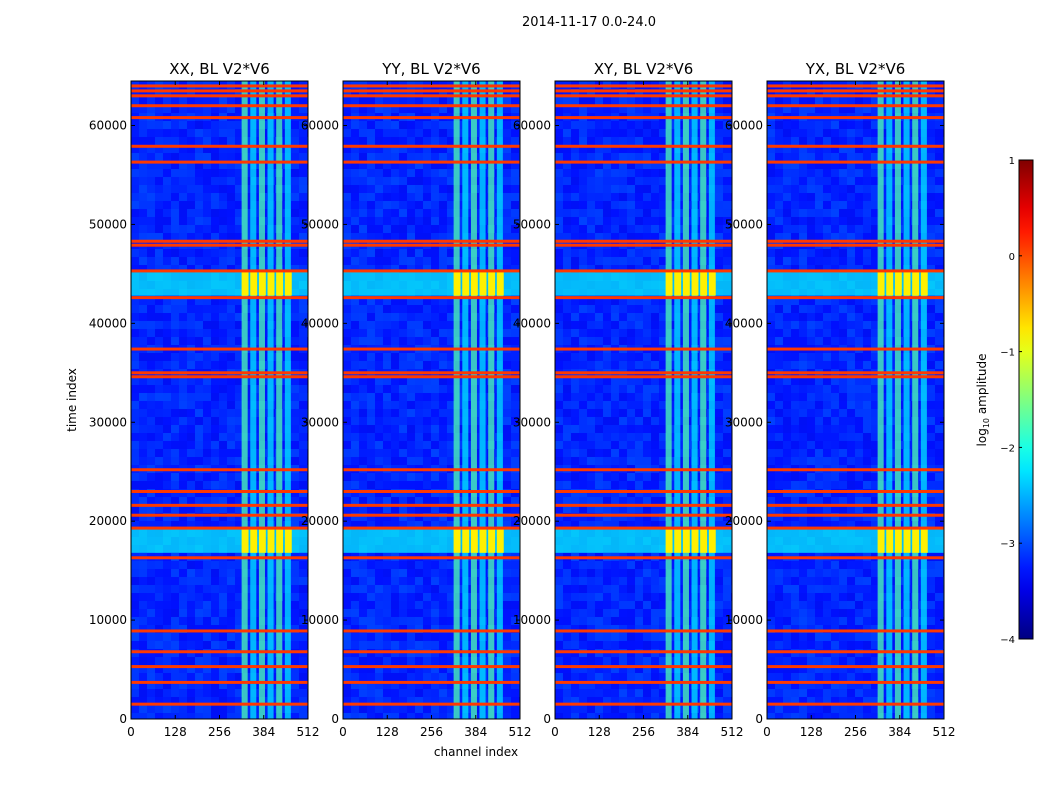  What do you see at coordinates (320, 620) in the screenshot?
I see `y-tick-label: 10000` at bounding box center [320, 620].